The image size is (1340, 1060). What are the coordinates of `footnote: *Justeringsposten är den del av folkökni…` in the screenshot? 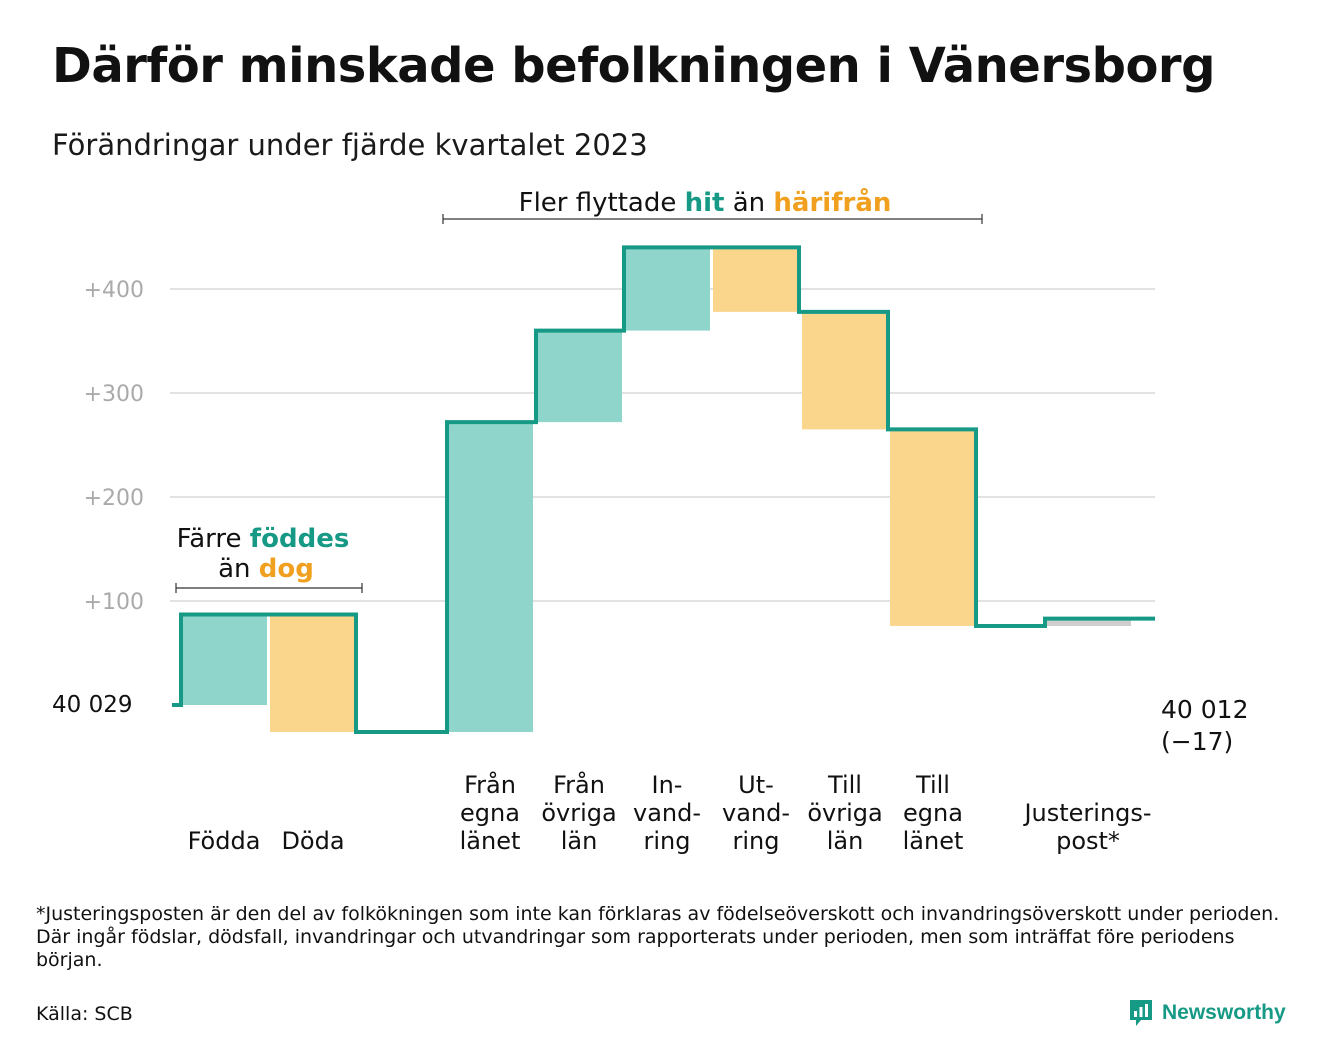 It's located at (658, 937).